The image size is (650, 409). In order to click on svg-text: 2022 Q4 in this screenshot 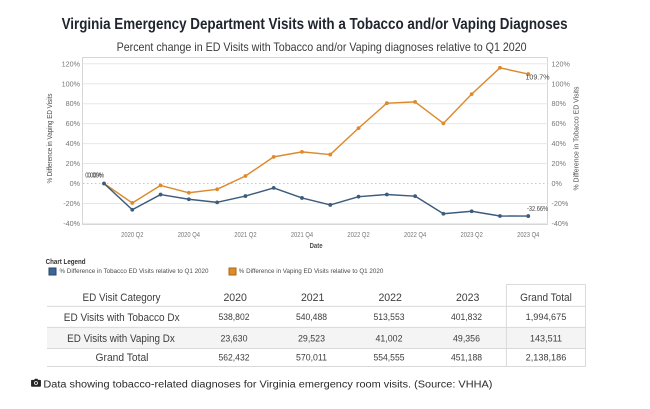, I will do `click(415, 234)`.